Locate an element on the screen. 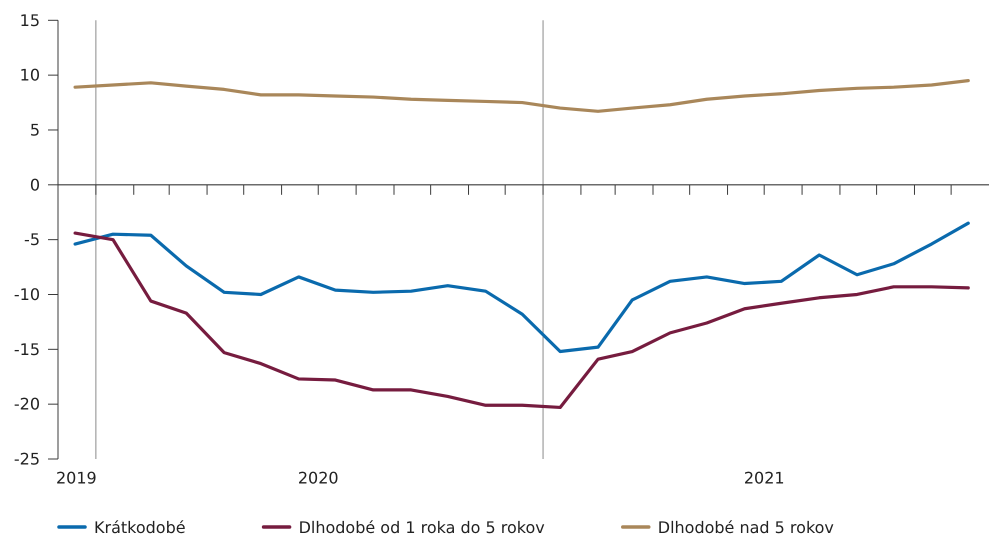 The width and height of the screenshot is (989, 537). y-tick-label: 5 is located at coordinates (35, 130).